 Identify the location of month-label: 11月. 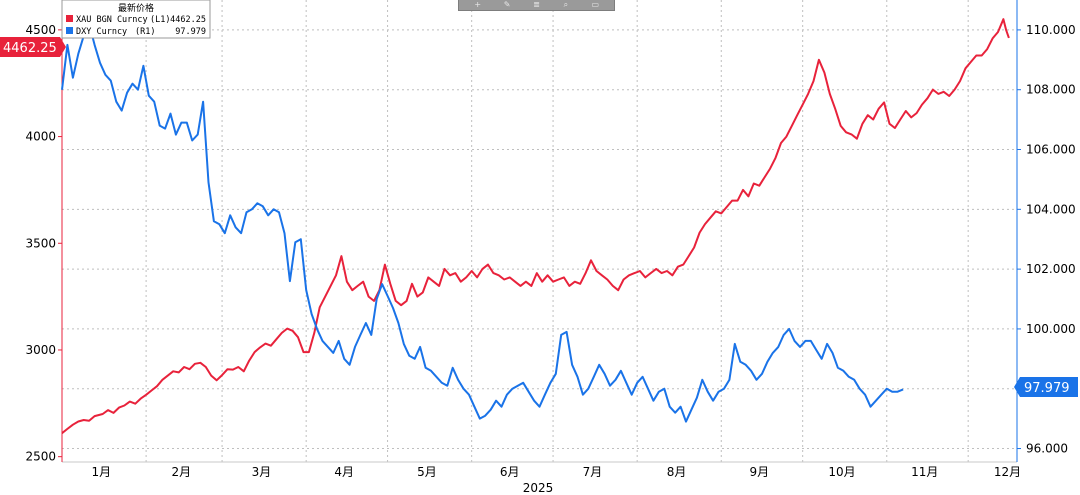
(924, 472).